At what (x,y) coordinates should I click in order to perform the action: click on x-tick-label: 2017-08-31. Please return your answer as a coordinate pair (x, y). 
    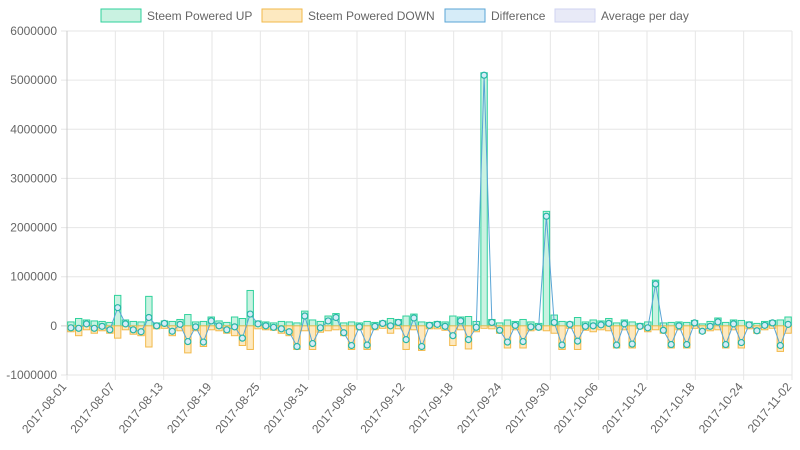
    Looking at the image, I should click on (286, 408).